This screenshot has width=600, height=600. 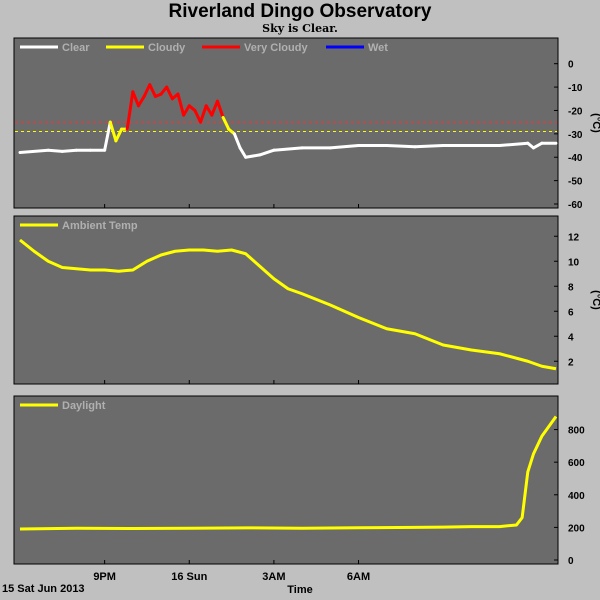 What do you see at coordinates (576, 463) in the screenshot?
I see `y-tick-label: 600` at bounding box center [576, 463].